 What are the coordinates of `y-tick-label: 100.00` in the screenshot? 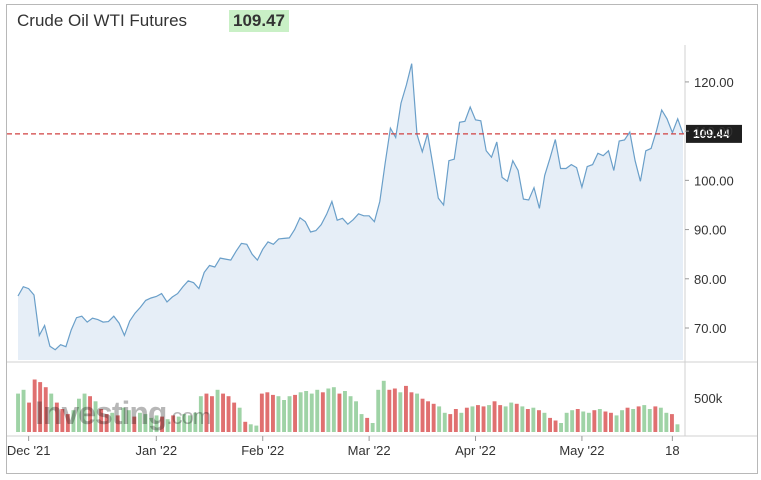 It's located at (714, 180).